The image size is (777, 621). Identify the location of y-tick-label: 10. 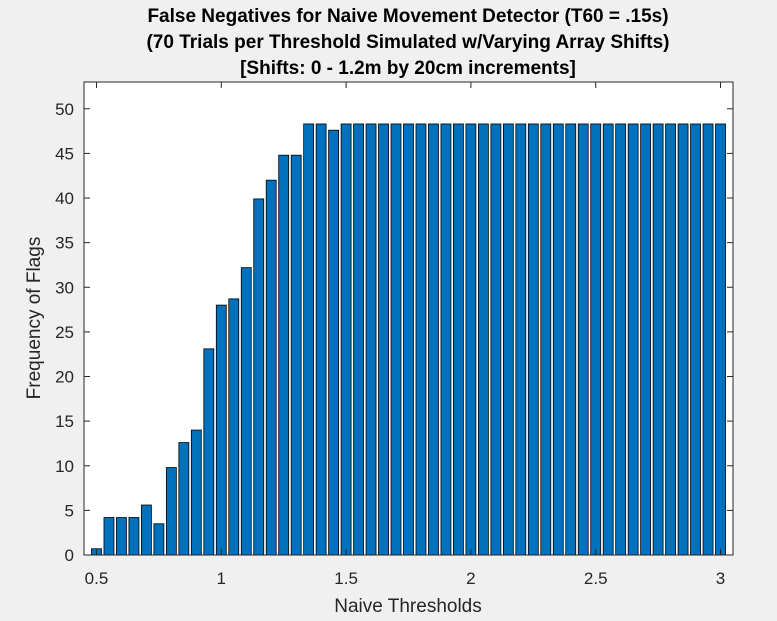
(64, 466).